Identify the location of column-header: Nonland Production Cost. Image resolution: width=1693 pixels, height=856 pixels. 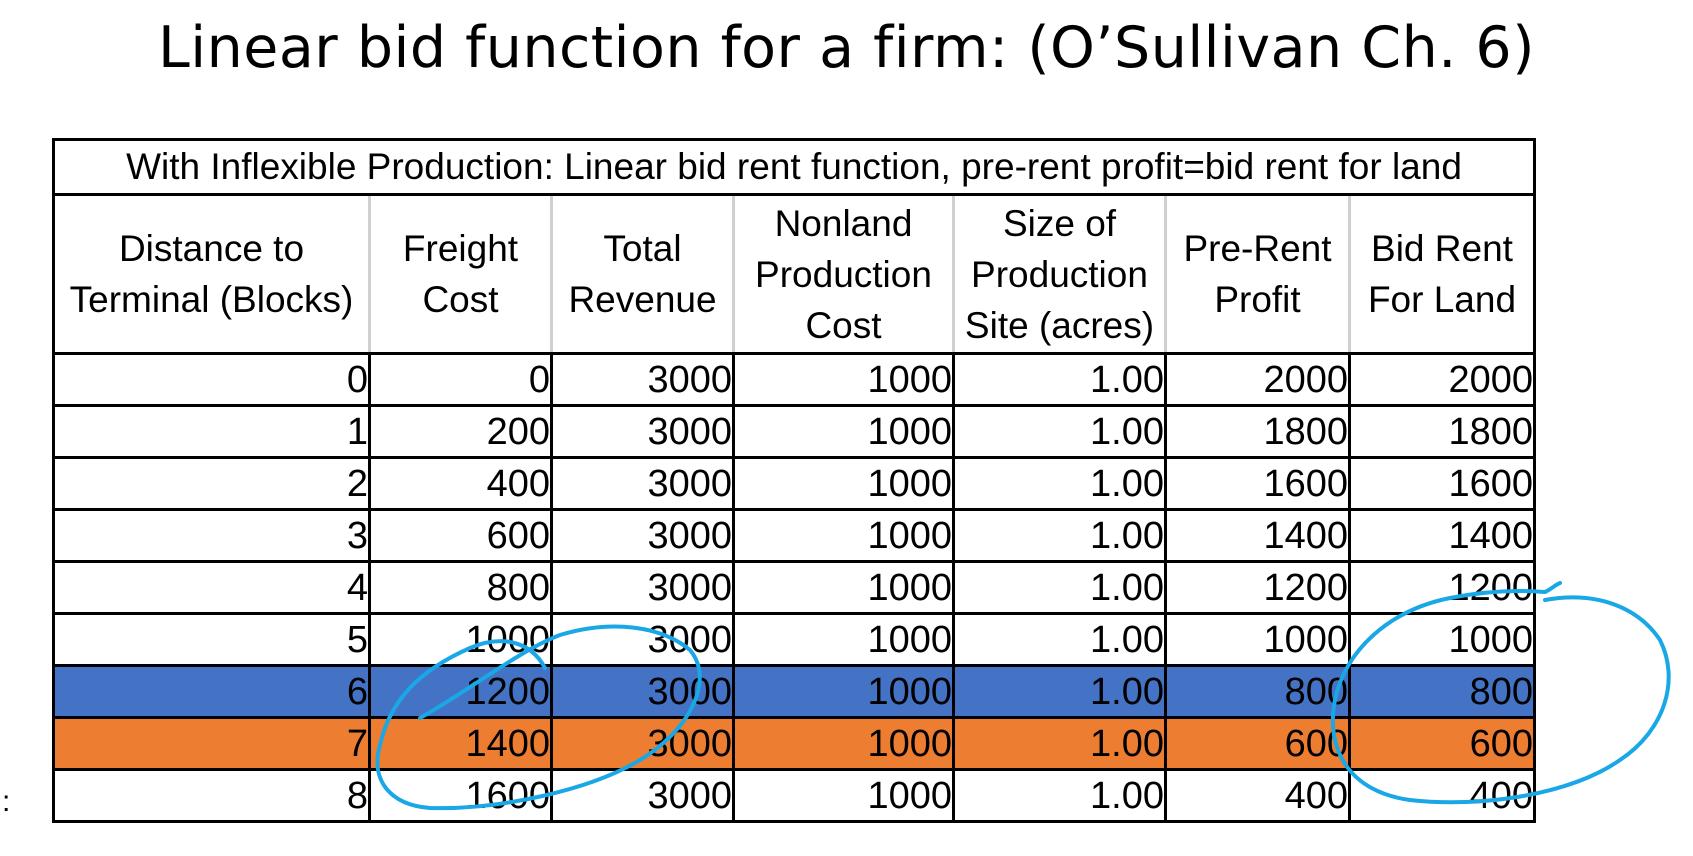
(843, 274).